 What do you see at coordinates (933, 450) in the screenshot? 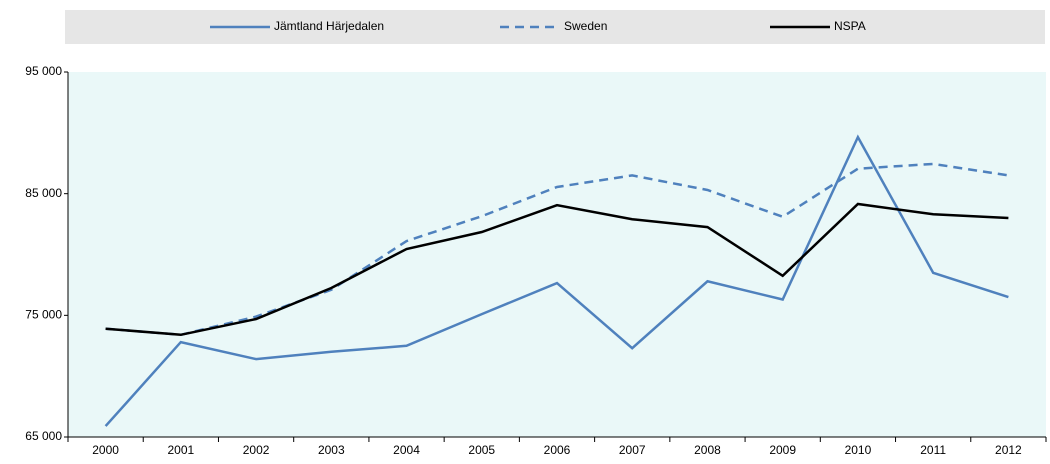
I see `x-tick-label: 2011` at bounding box center [933, 450].